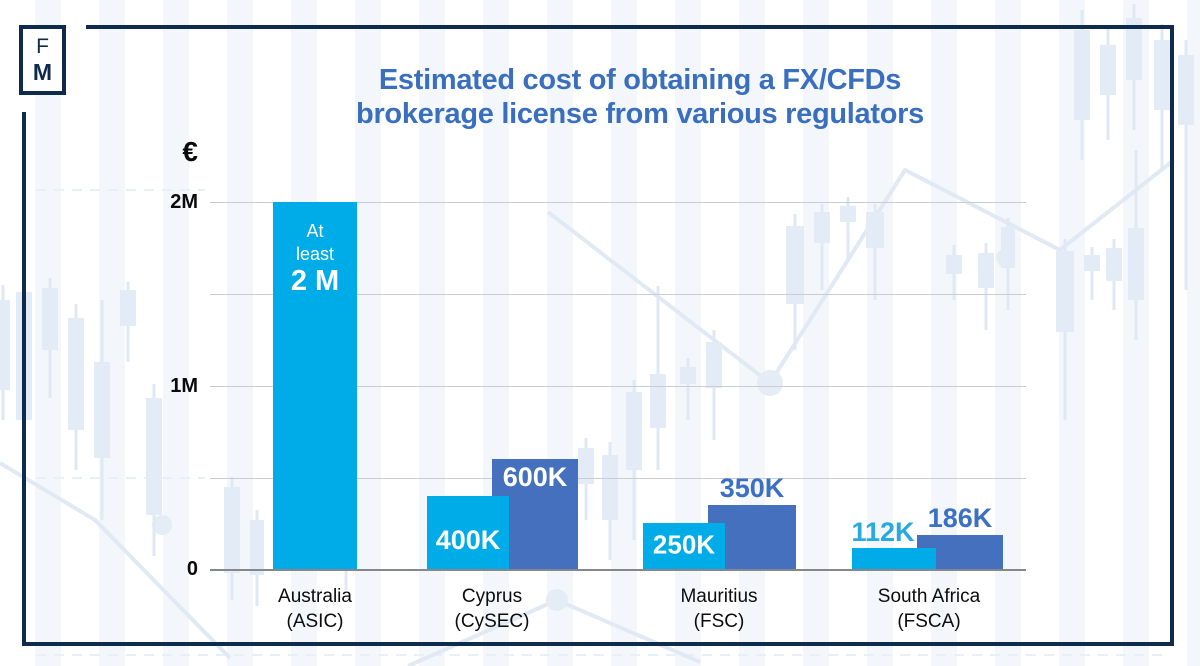  What do you see at coordinates (184, 202) in the screenshot?
I see `y-tick-2m: 2M` at bounding box center [184, 202].